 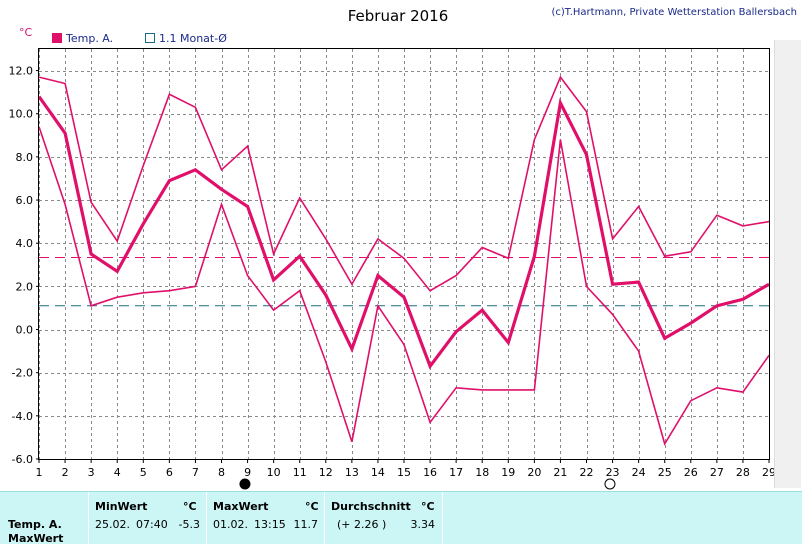 What do you see at coordinates (404, 281) in the screenshot?
I see `reference-lines` at bounding box center [404, 281].